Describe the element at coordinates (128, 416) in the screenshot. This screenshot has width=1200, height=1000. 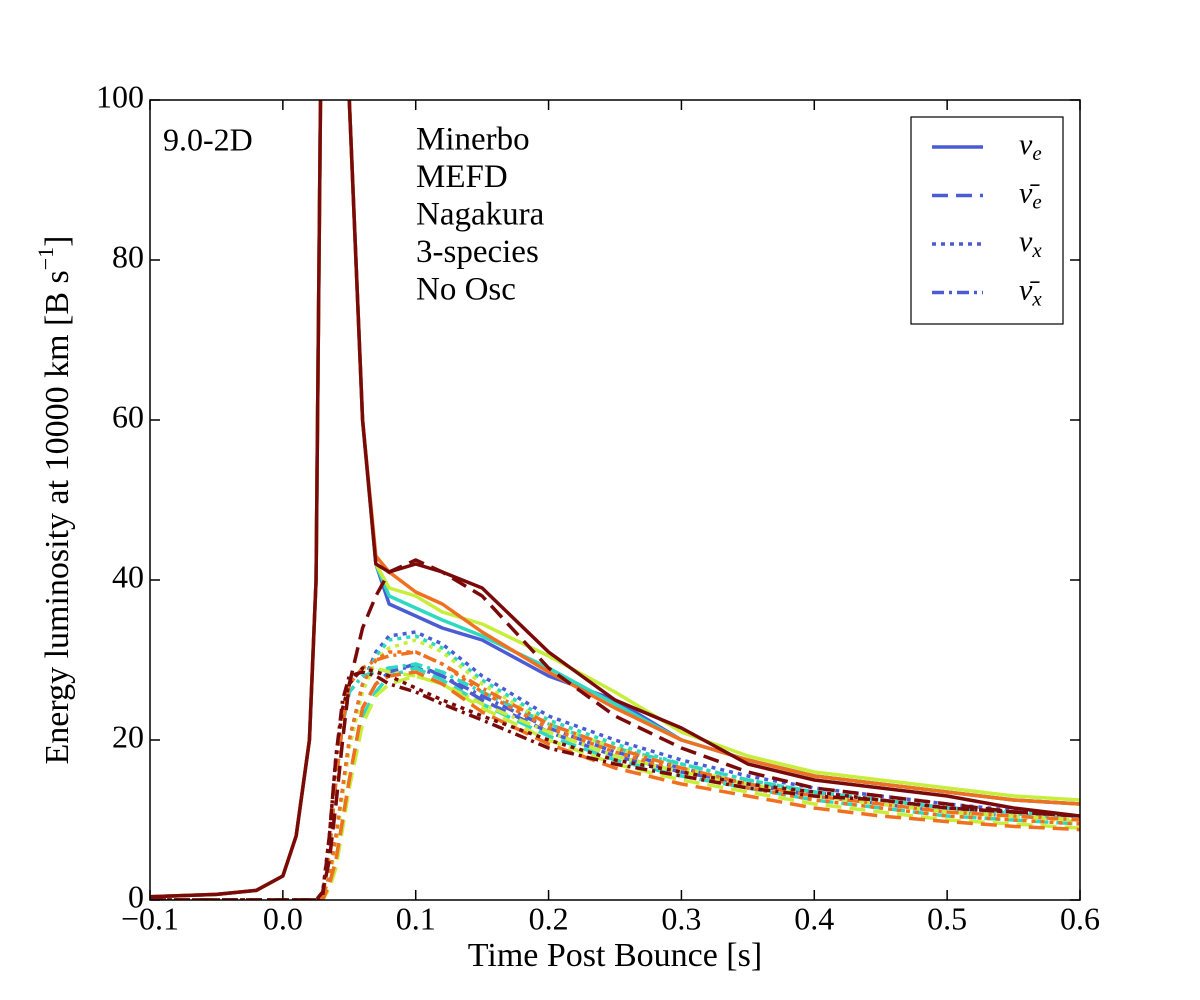
I see `y-tick-label: 60` at that location.